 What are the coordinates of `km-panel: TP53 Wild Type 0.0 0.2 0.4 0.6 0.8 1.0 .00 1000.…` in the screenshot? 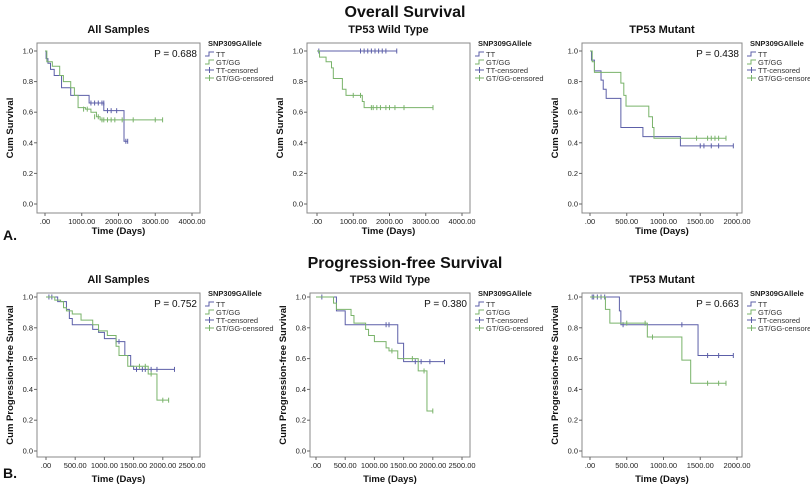 It's located at (409, 130).